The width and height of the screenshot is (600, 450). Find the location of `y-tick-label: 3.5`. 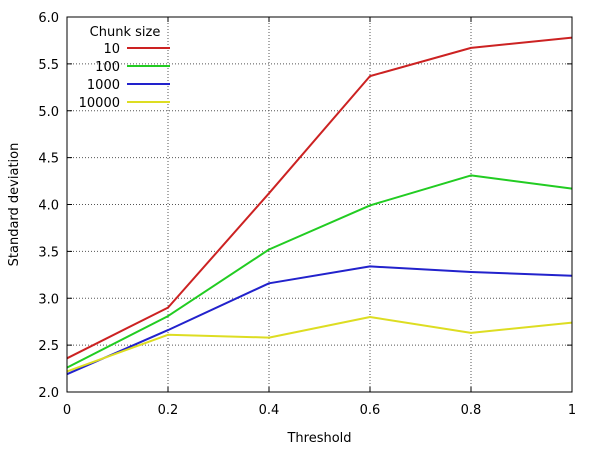

y-tick-label: 3.5 is located at coordinates (48, 252).